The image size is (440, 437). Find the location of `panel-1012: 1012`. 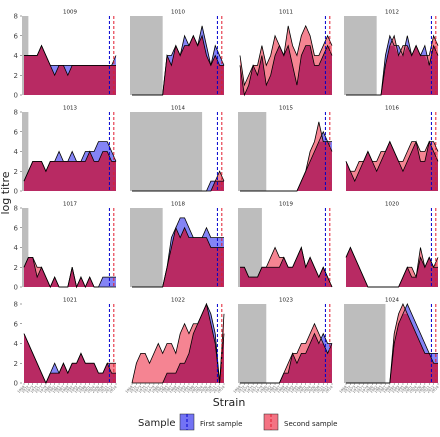

panel-1012: 1012 is located at coordinates (391, 53).